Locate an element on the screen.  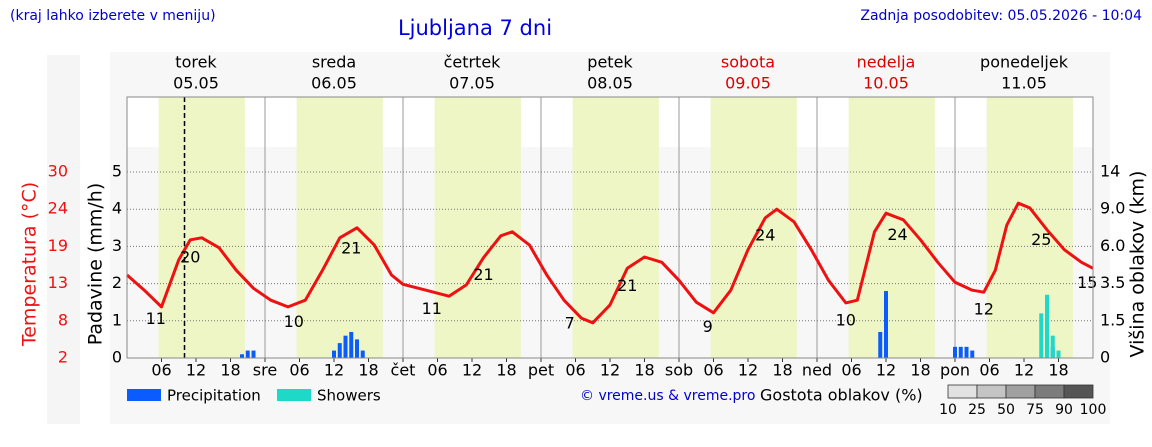
temp-annotation: 25 is located at coordinates (1041, 239).